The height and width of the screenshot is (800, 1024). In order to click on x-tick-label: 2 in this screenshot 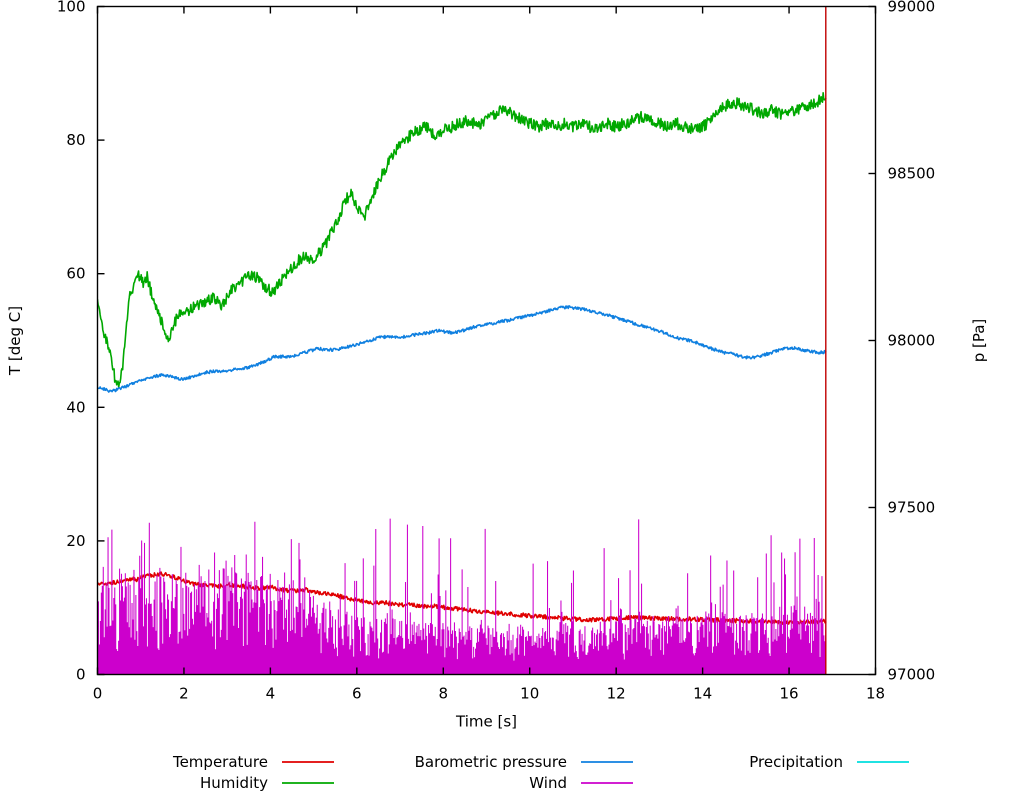, I will do `click(184, 694)`.